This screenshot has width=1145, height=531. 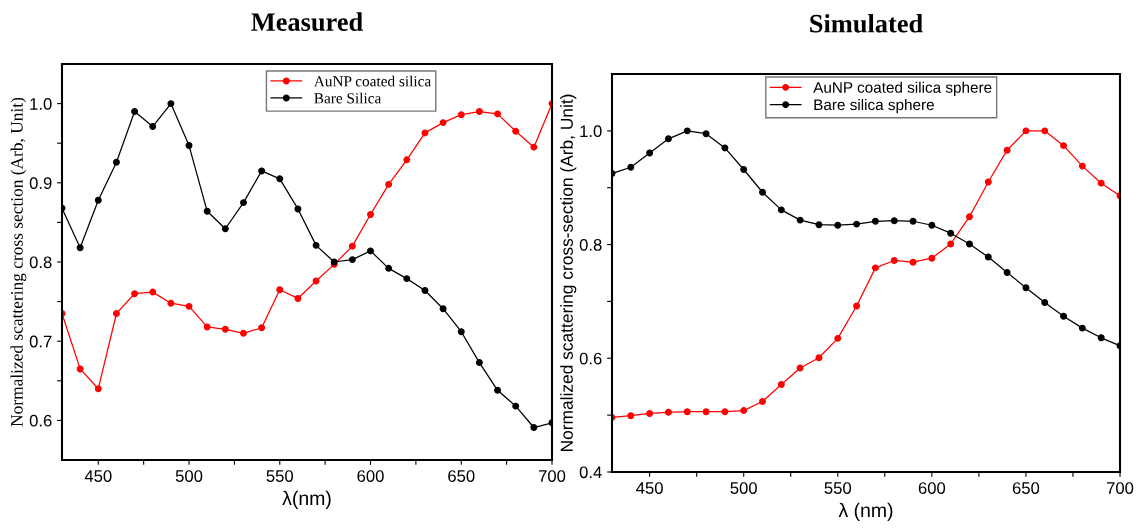 What do you see at coordinates (306, 499) in the screenshot?
I see `x-axis-title: λ(nm)` at bounding box center [306, 499].